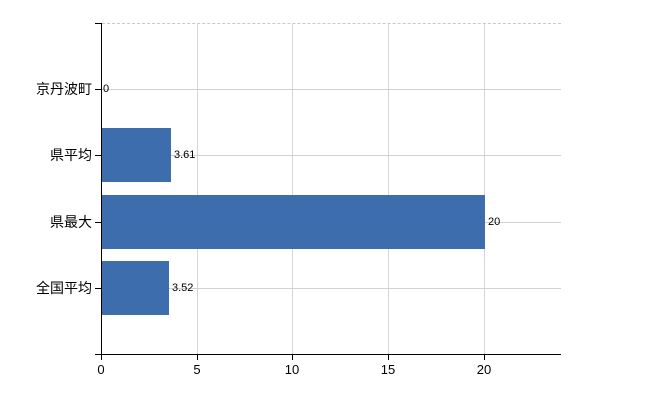  I want to click on category-label: 県平均, so click(71, 155).